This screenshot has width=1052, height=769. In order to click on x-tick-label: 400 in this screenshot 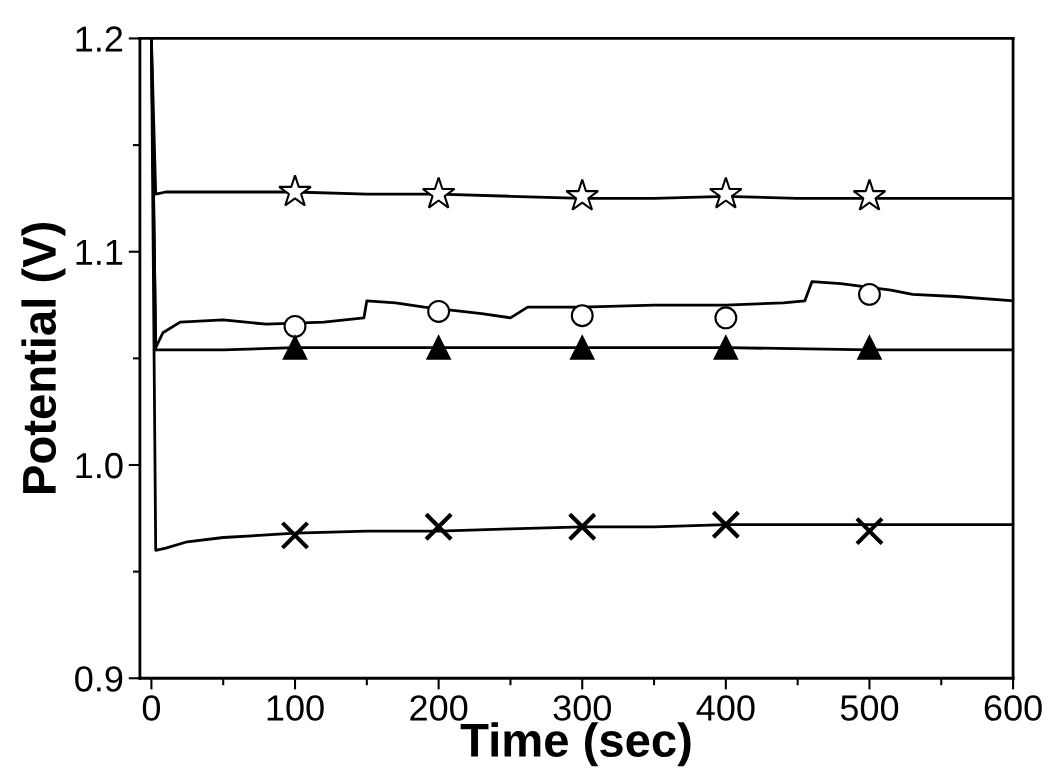, I will do `click(725, 708)`.